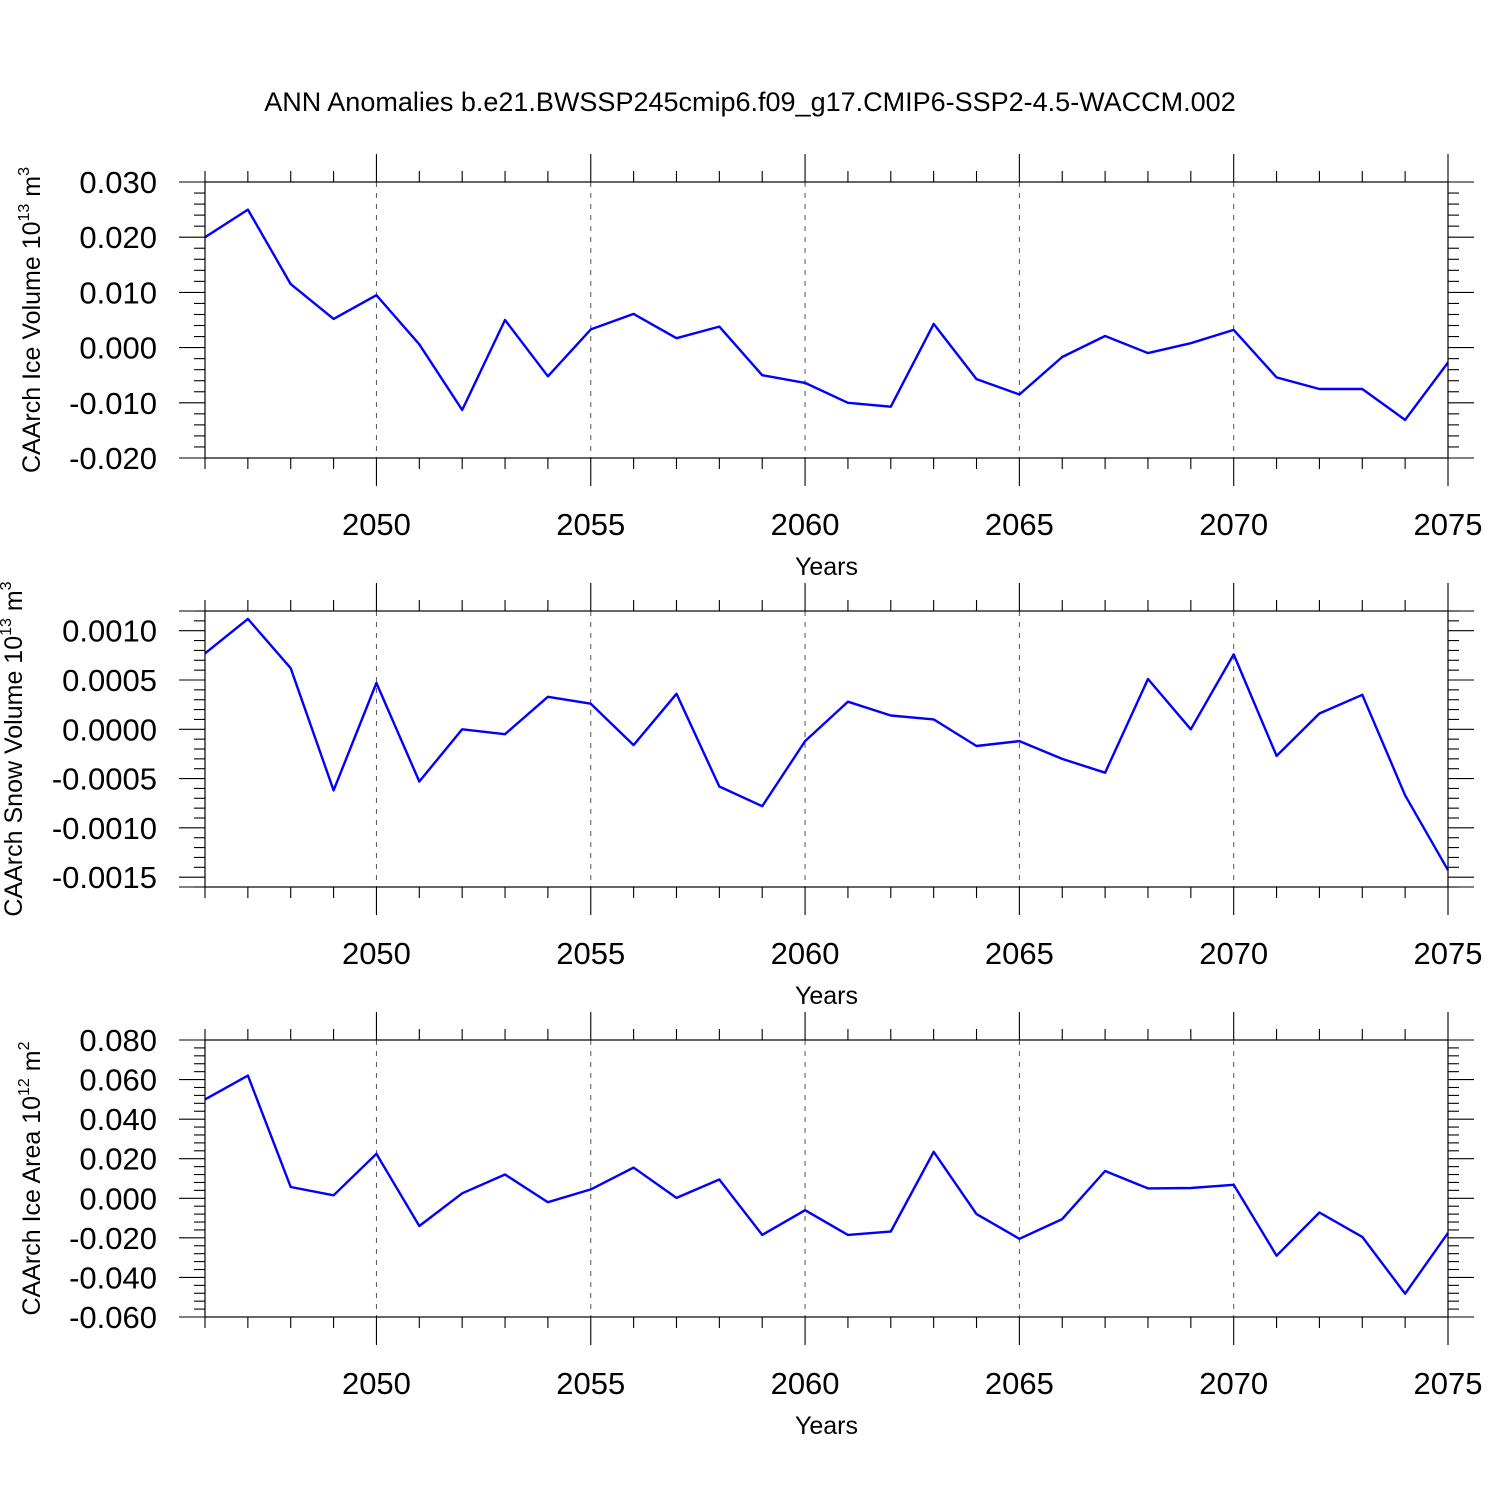 This screenshot has height=1500, width=1500. I want to click on snow-volume-series-line, so click(827, 744).